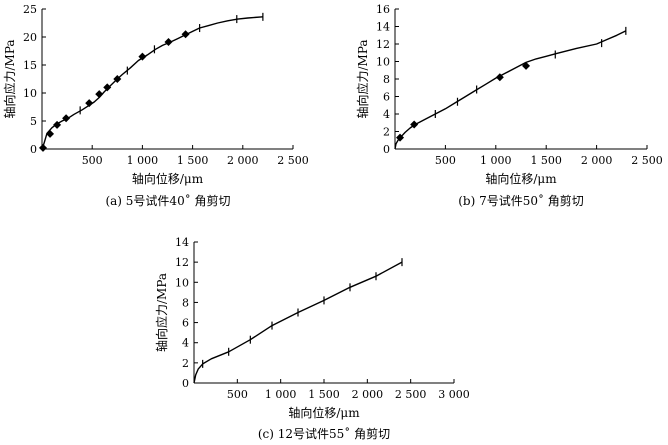 The height and width of the screenshot is (445, 668). I want to click on y-tick-label: 15, so click(30, 65).